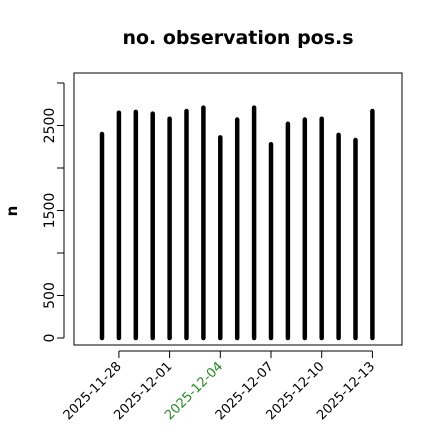  What do you see at coordinates (50, 211) in the screenshot?
I see `y-tick-label: 1500` at bounding box center [50, 211].